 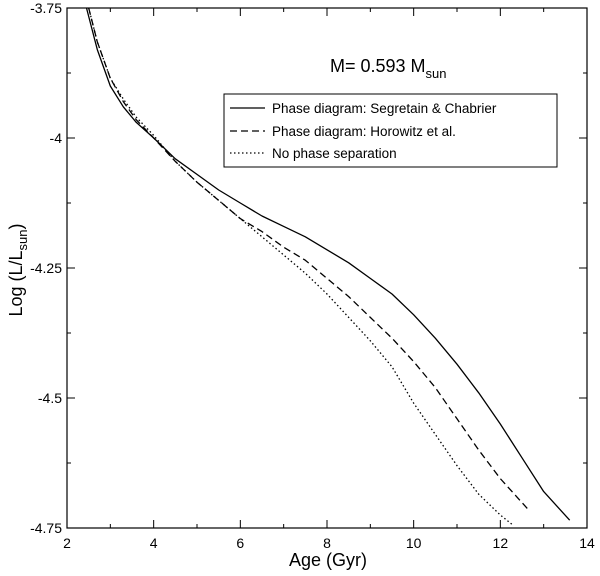 What do you see at coordinates (501, 543) in the screenshot?
I see `x-tick-label: 12` at bounding box center [501, 543].